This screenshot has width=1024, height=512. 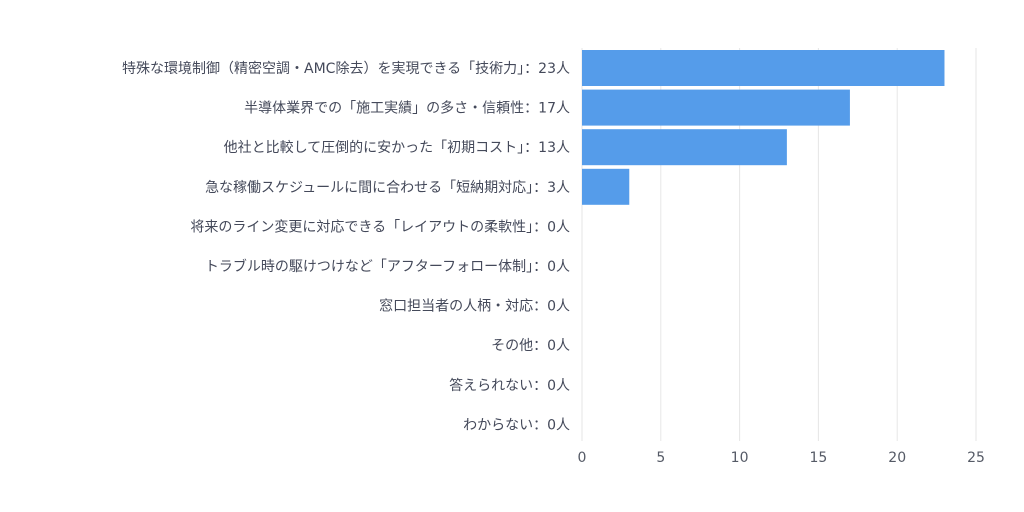 What do you see at coordinates (582, 458) in the screenshot?
I see `x-tick-label: 0` at bounding box center [582, 458].